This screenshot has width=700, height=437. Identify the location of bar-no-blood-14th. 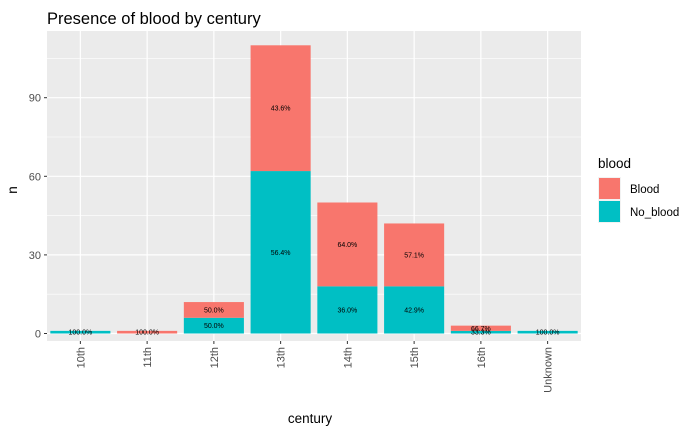
(347, 310).